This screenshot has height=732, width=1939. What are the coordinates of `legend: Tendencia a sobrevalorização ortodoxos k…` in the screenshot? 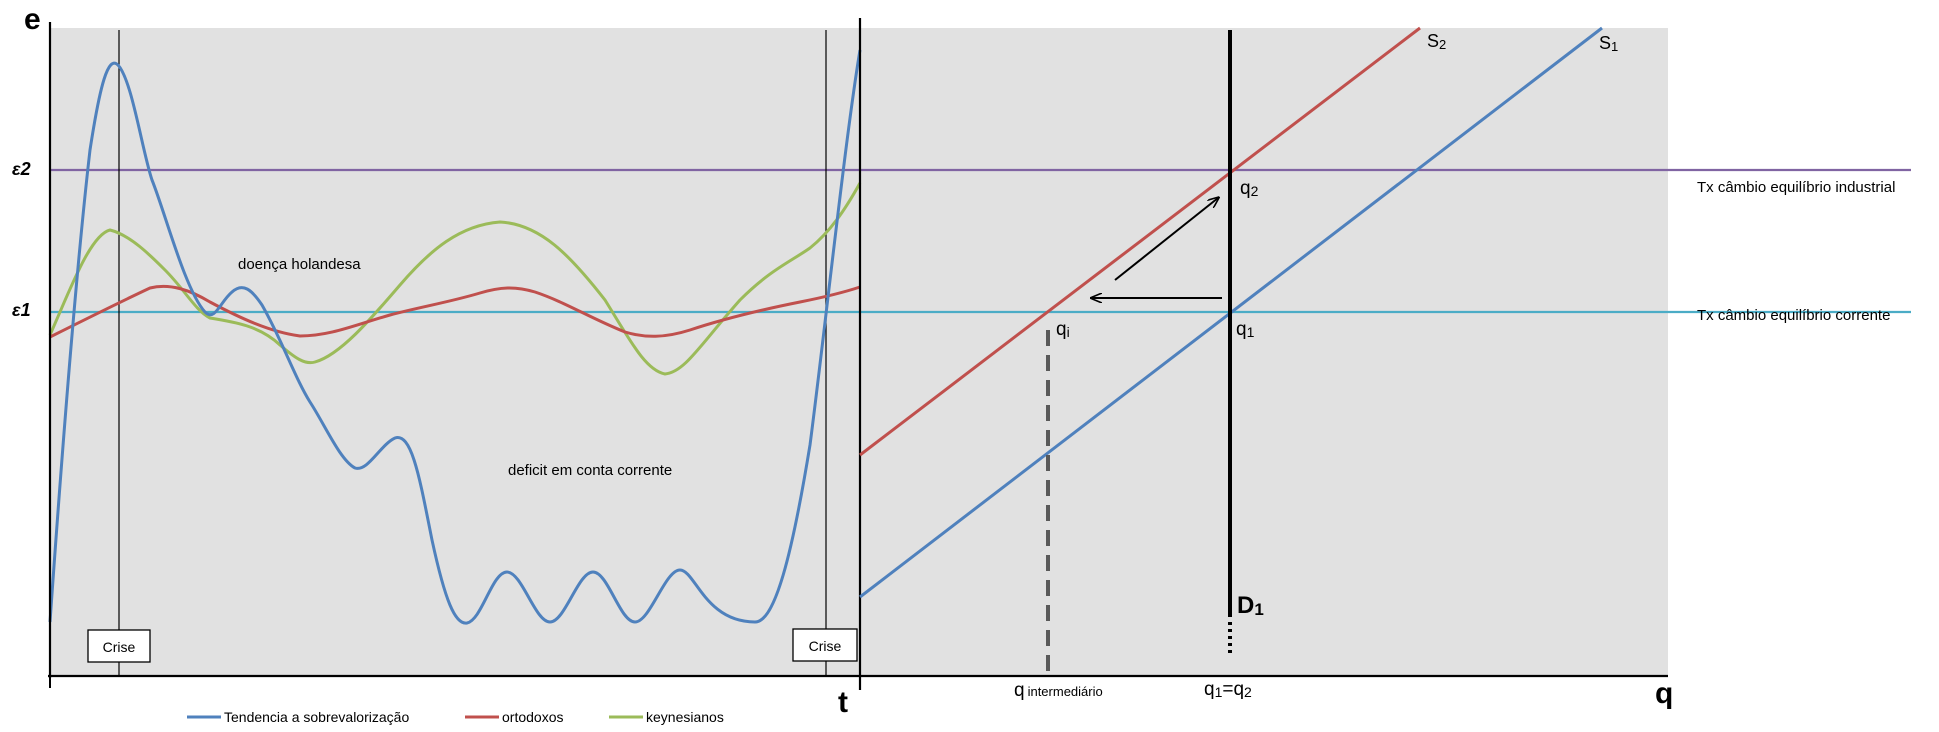 It's located at (455, 717).